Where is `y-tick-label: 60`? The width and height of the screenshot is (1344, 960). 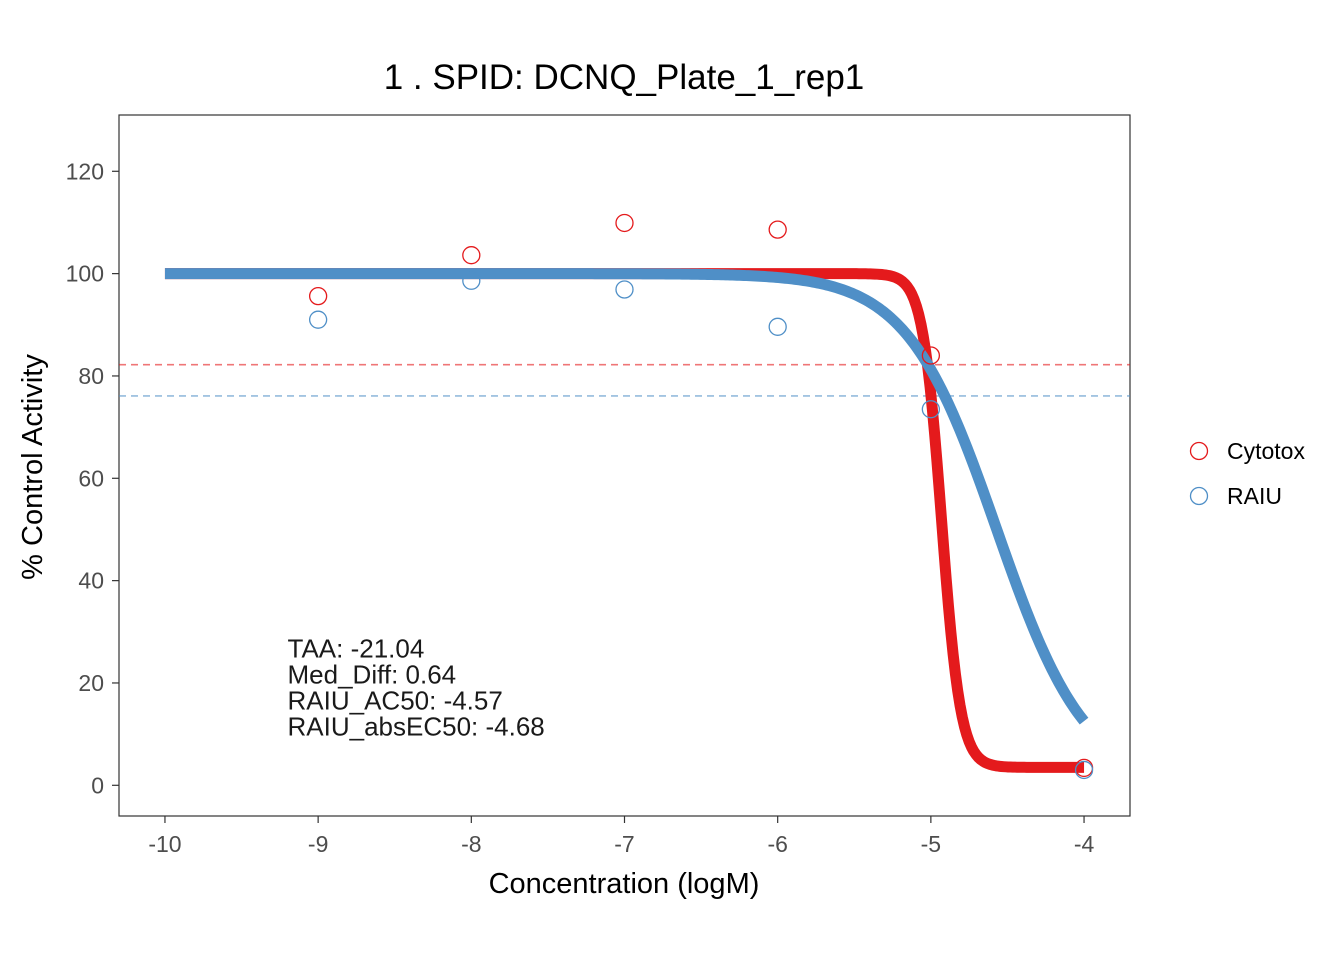
y-tick-label: 60 is located at coordinates (91, 478).